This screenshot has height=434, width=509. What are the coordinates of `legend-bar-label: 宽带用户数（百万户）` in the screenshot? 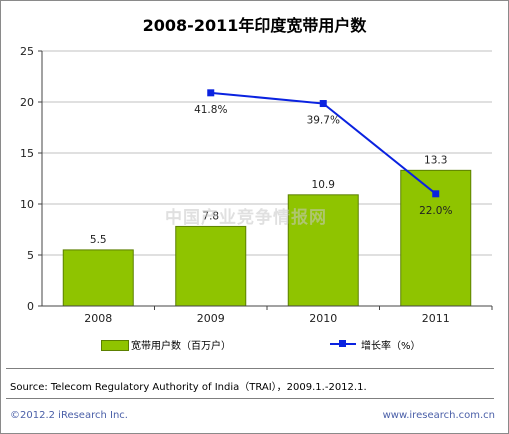 It's located at (181, 346).